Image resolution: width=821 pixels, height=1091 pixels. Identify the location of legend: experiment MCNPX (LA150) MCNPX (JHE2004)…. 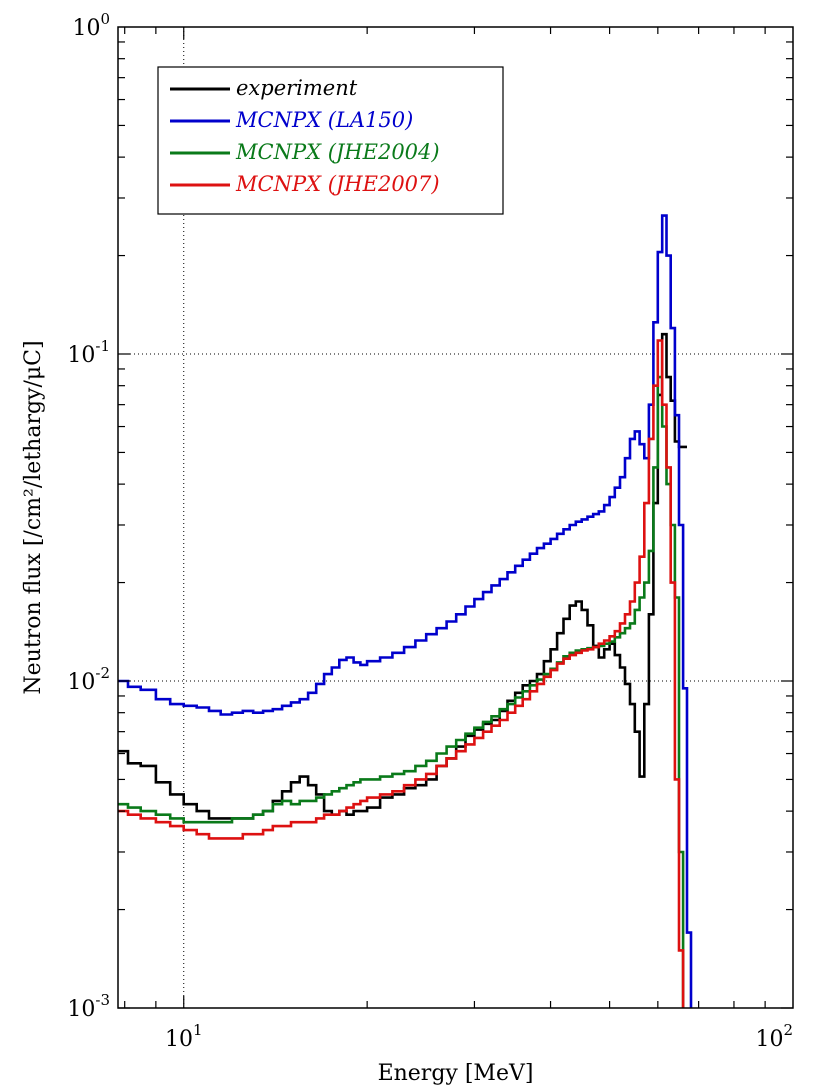
(330, 140).